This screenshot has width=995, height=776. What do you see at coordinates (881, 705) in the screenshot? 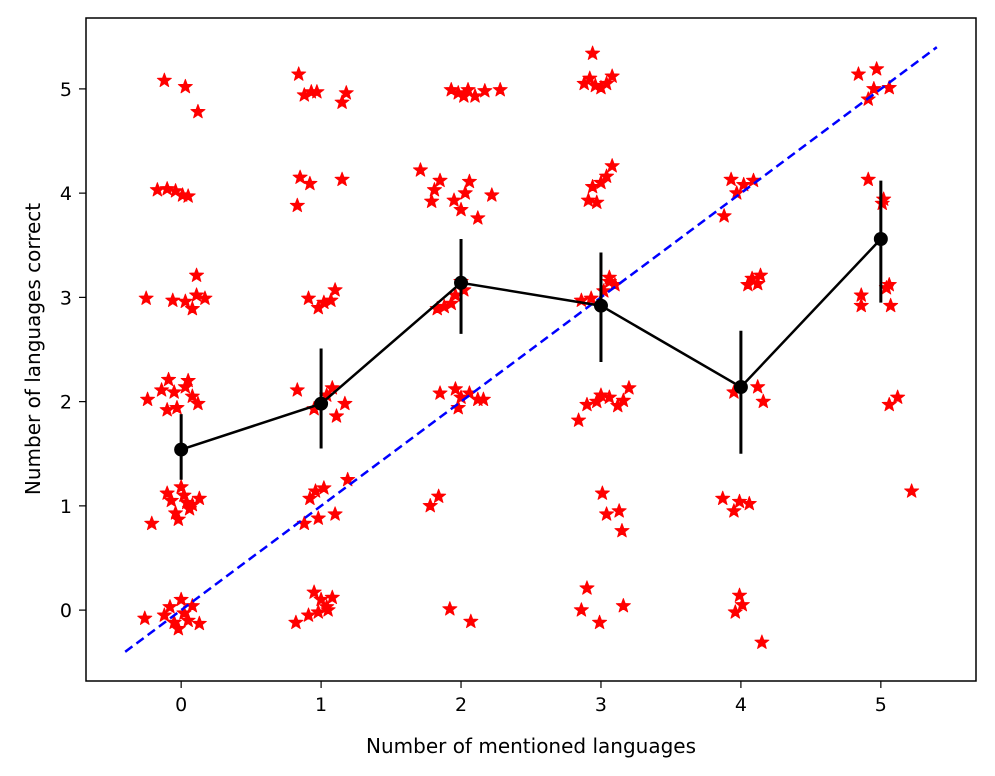
I see `x-tick-label: 5` at bounding box center [881, 705].